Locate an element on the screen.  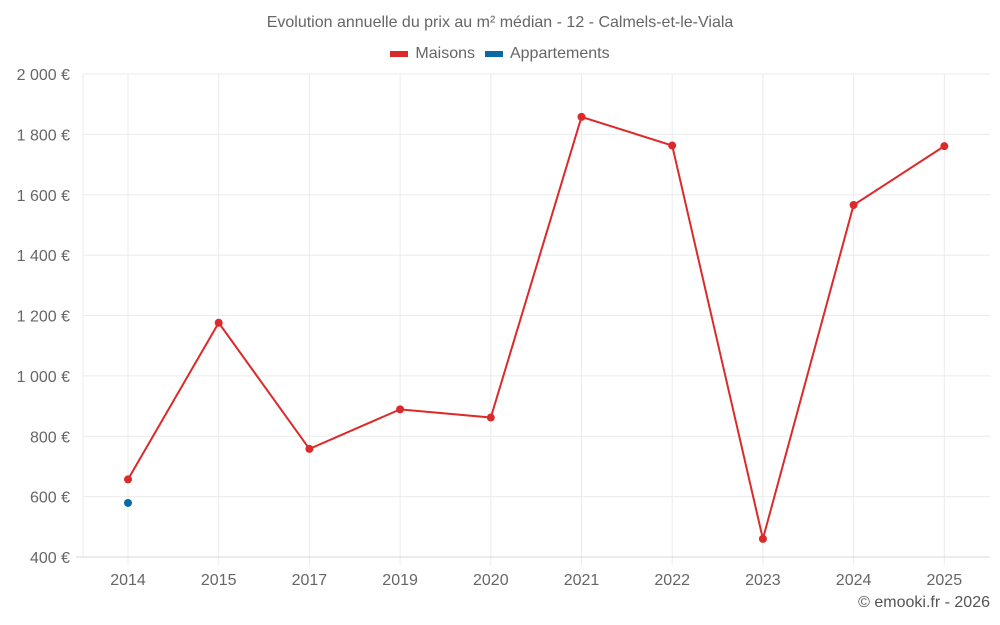
legend-item-maisons: Maisons is located at coordinates (432, 54).